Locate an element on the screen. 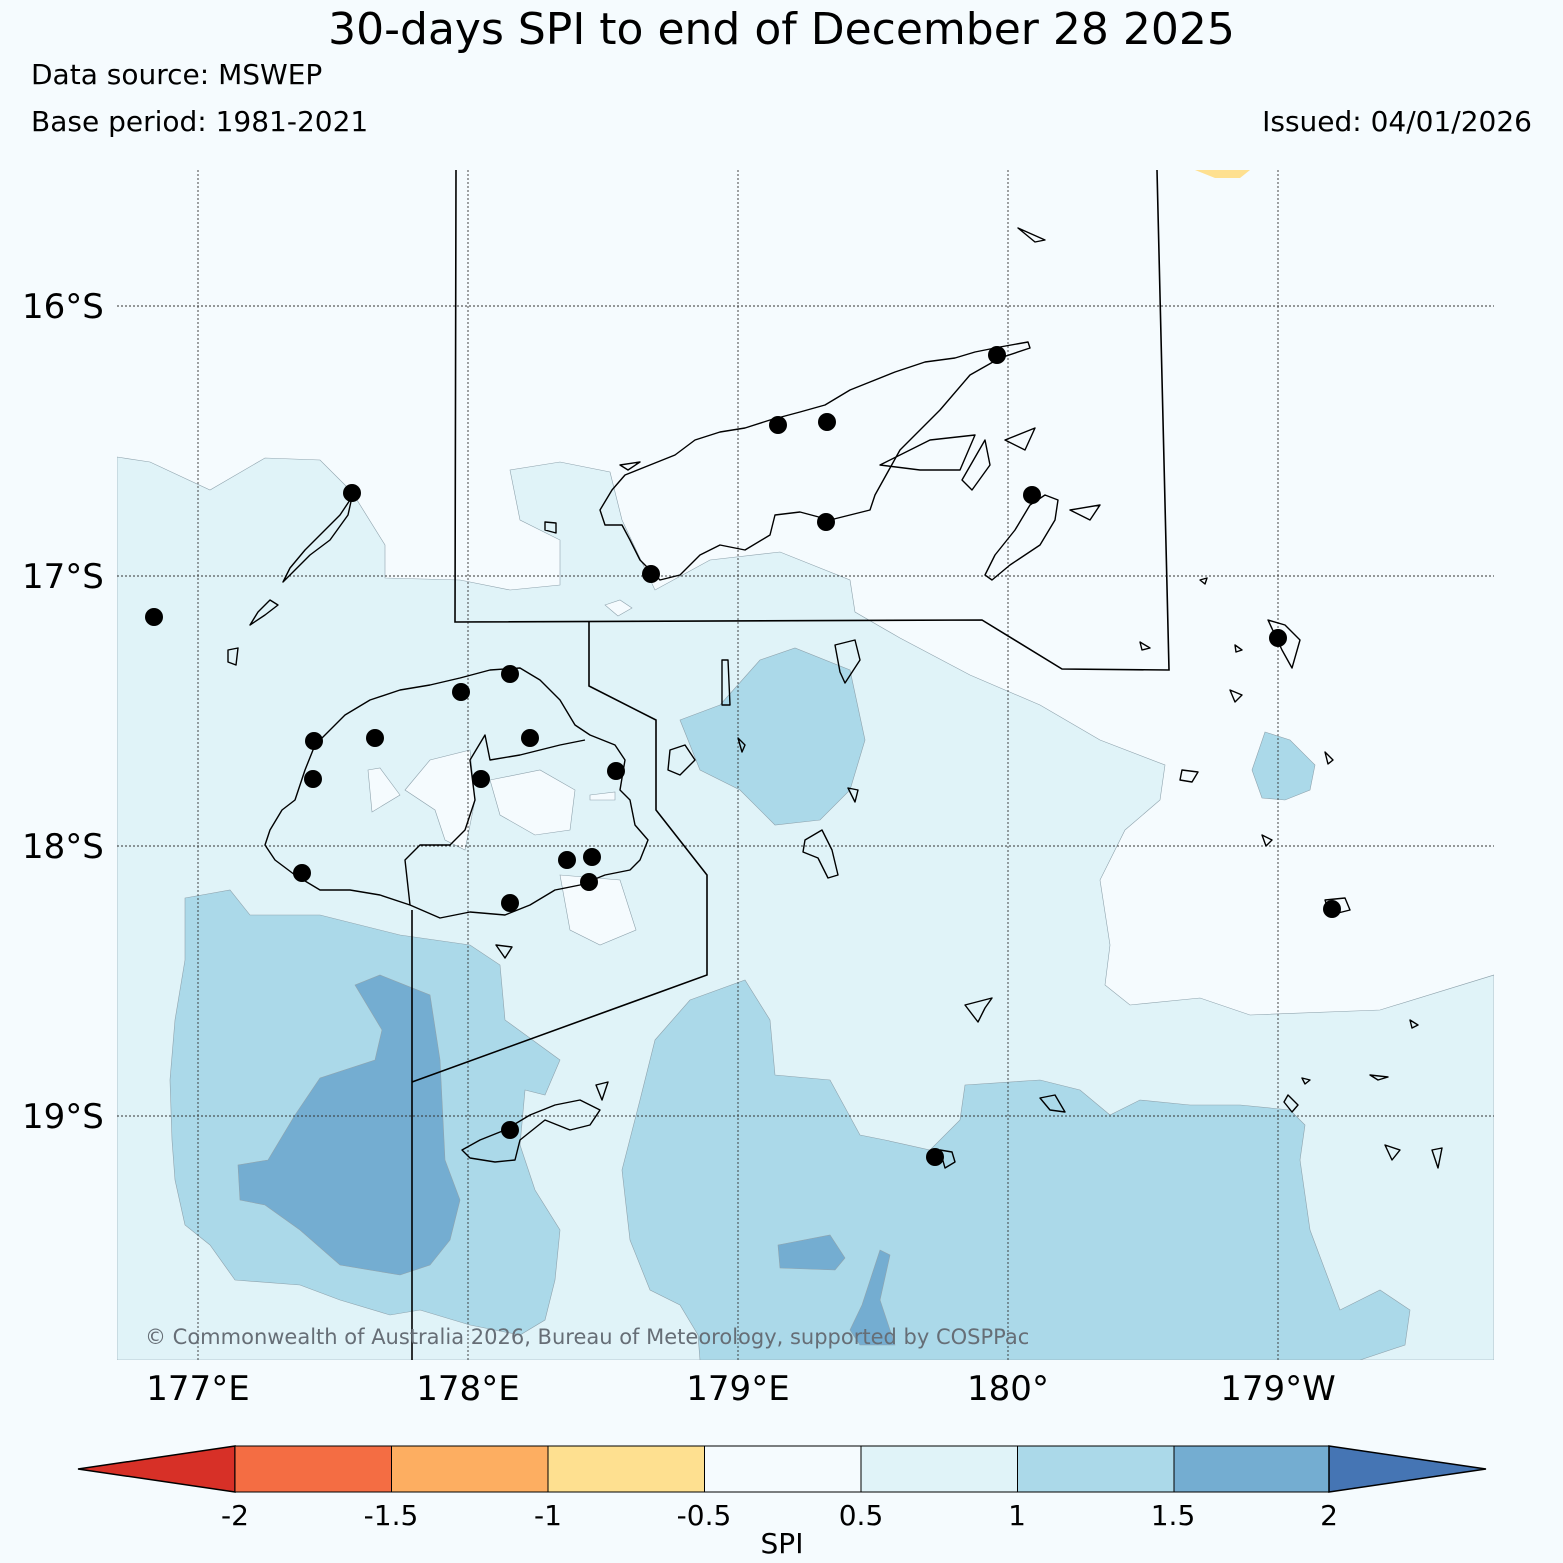 This screenshot has height=1563, width=1563. colorbar: -2 -1.5 -1 -0.5 0.5 1 1.5 2 SPI is located at coordinates (782, 1502).